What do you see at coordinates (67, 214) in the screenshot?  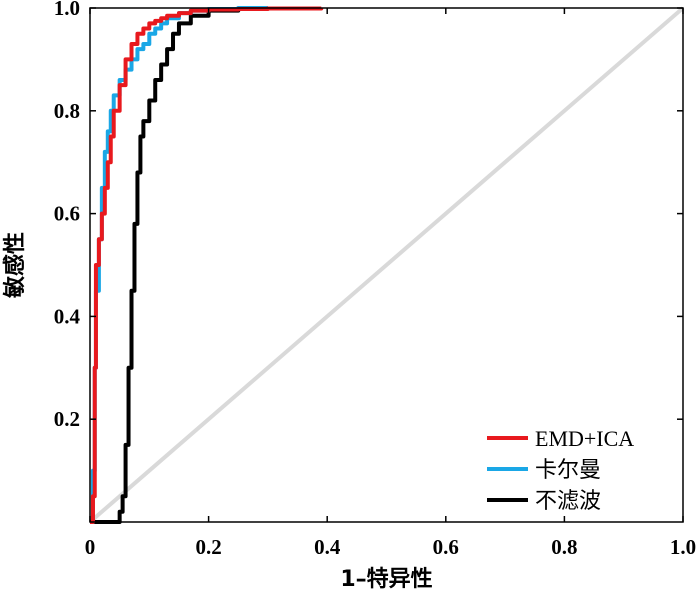 I see `y-tick-label: 0.6` at bounding box center [67, 214].